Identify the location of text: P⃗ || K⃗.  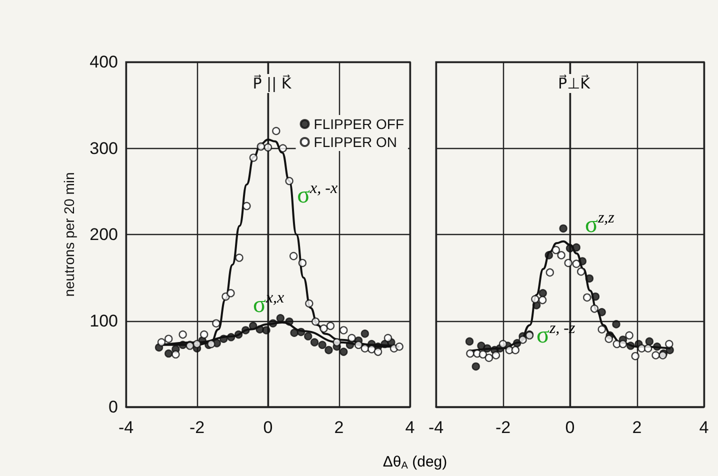
(272, 83).